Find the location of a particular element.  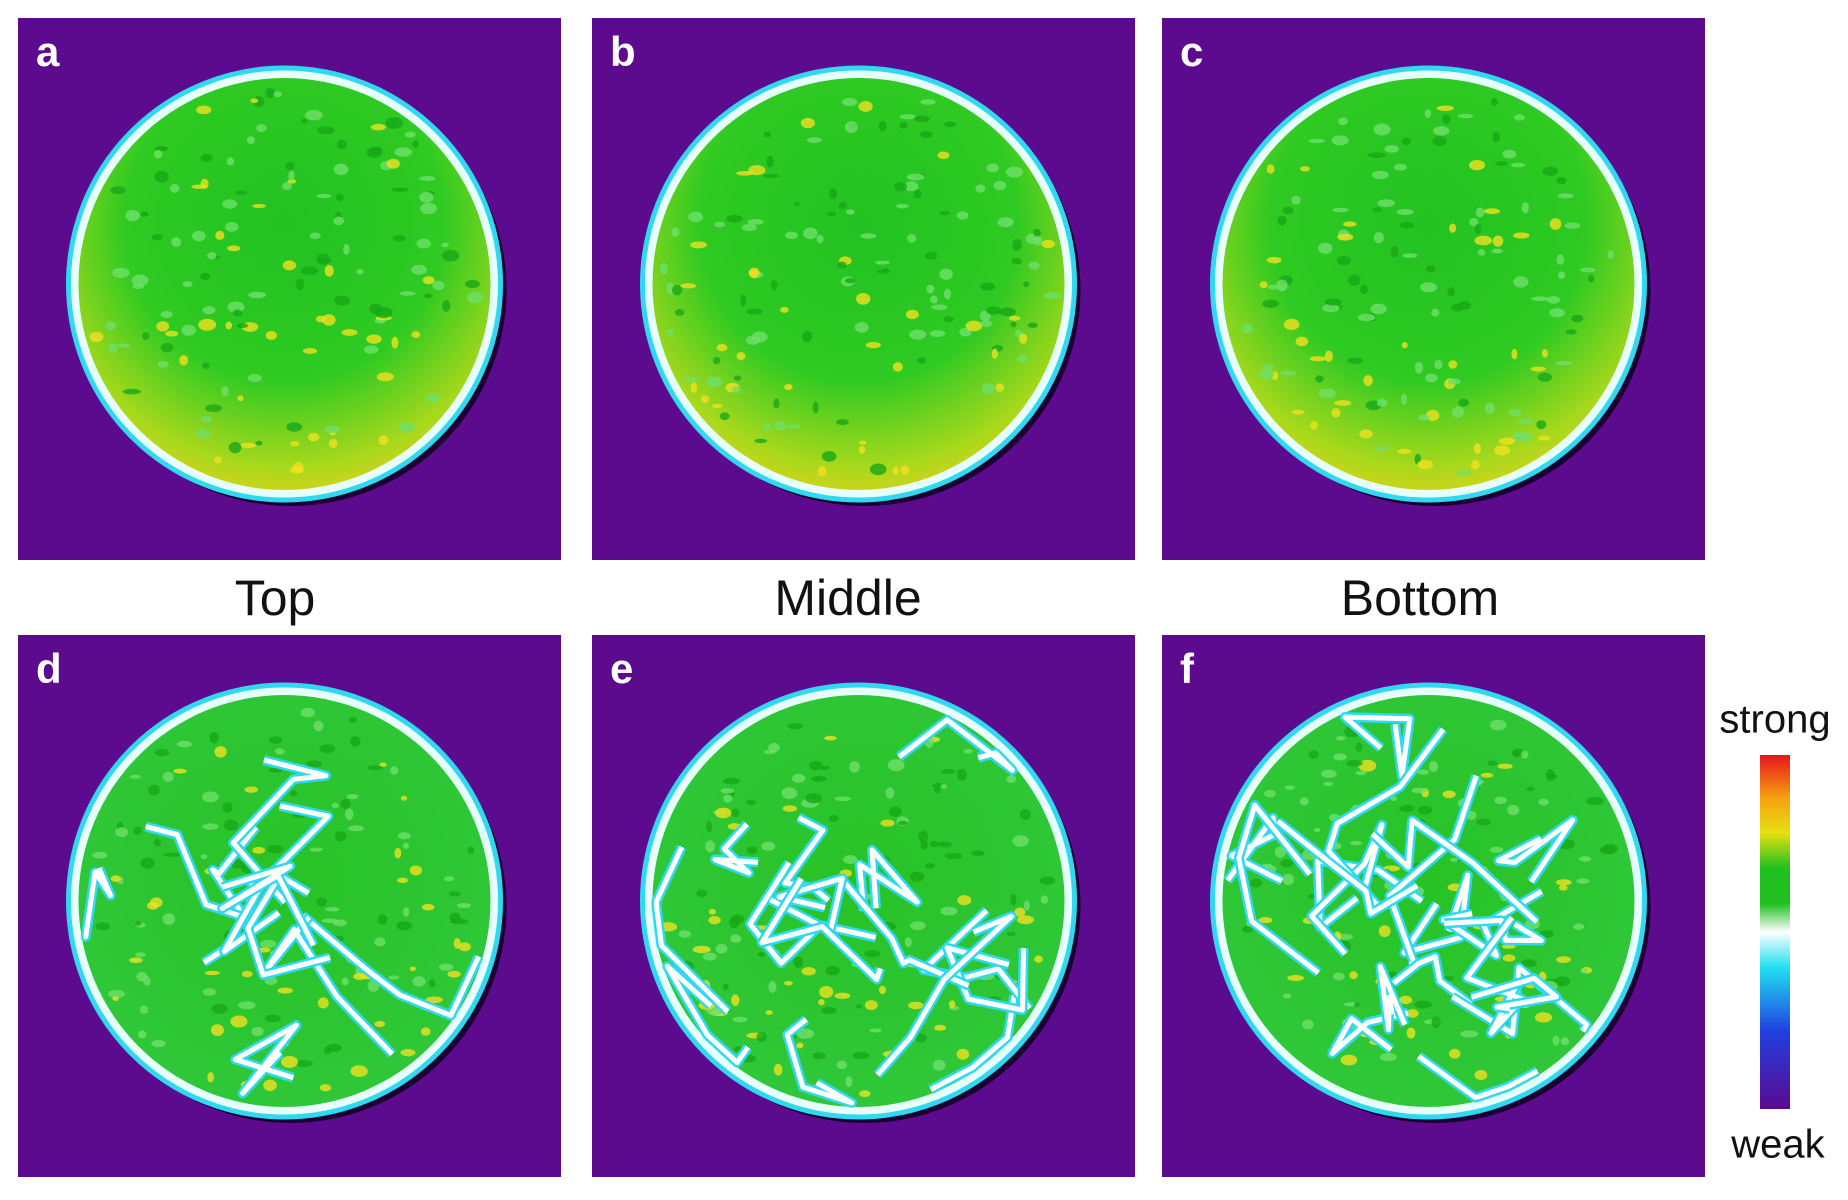

colorbar-min-label: weak is located at coordinates (1777, 1145).